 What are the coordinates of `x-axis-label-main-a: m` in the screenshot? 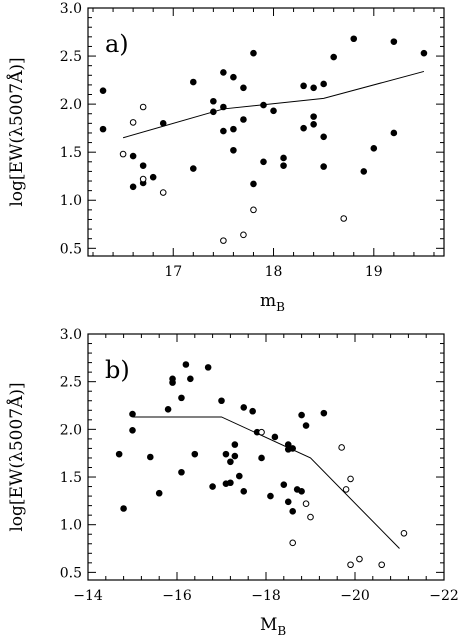 It's located at (268, 301).